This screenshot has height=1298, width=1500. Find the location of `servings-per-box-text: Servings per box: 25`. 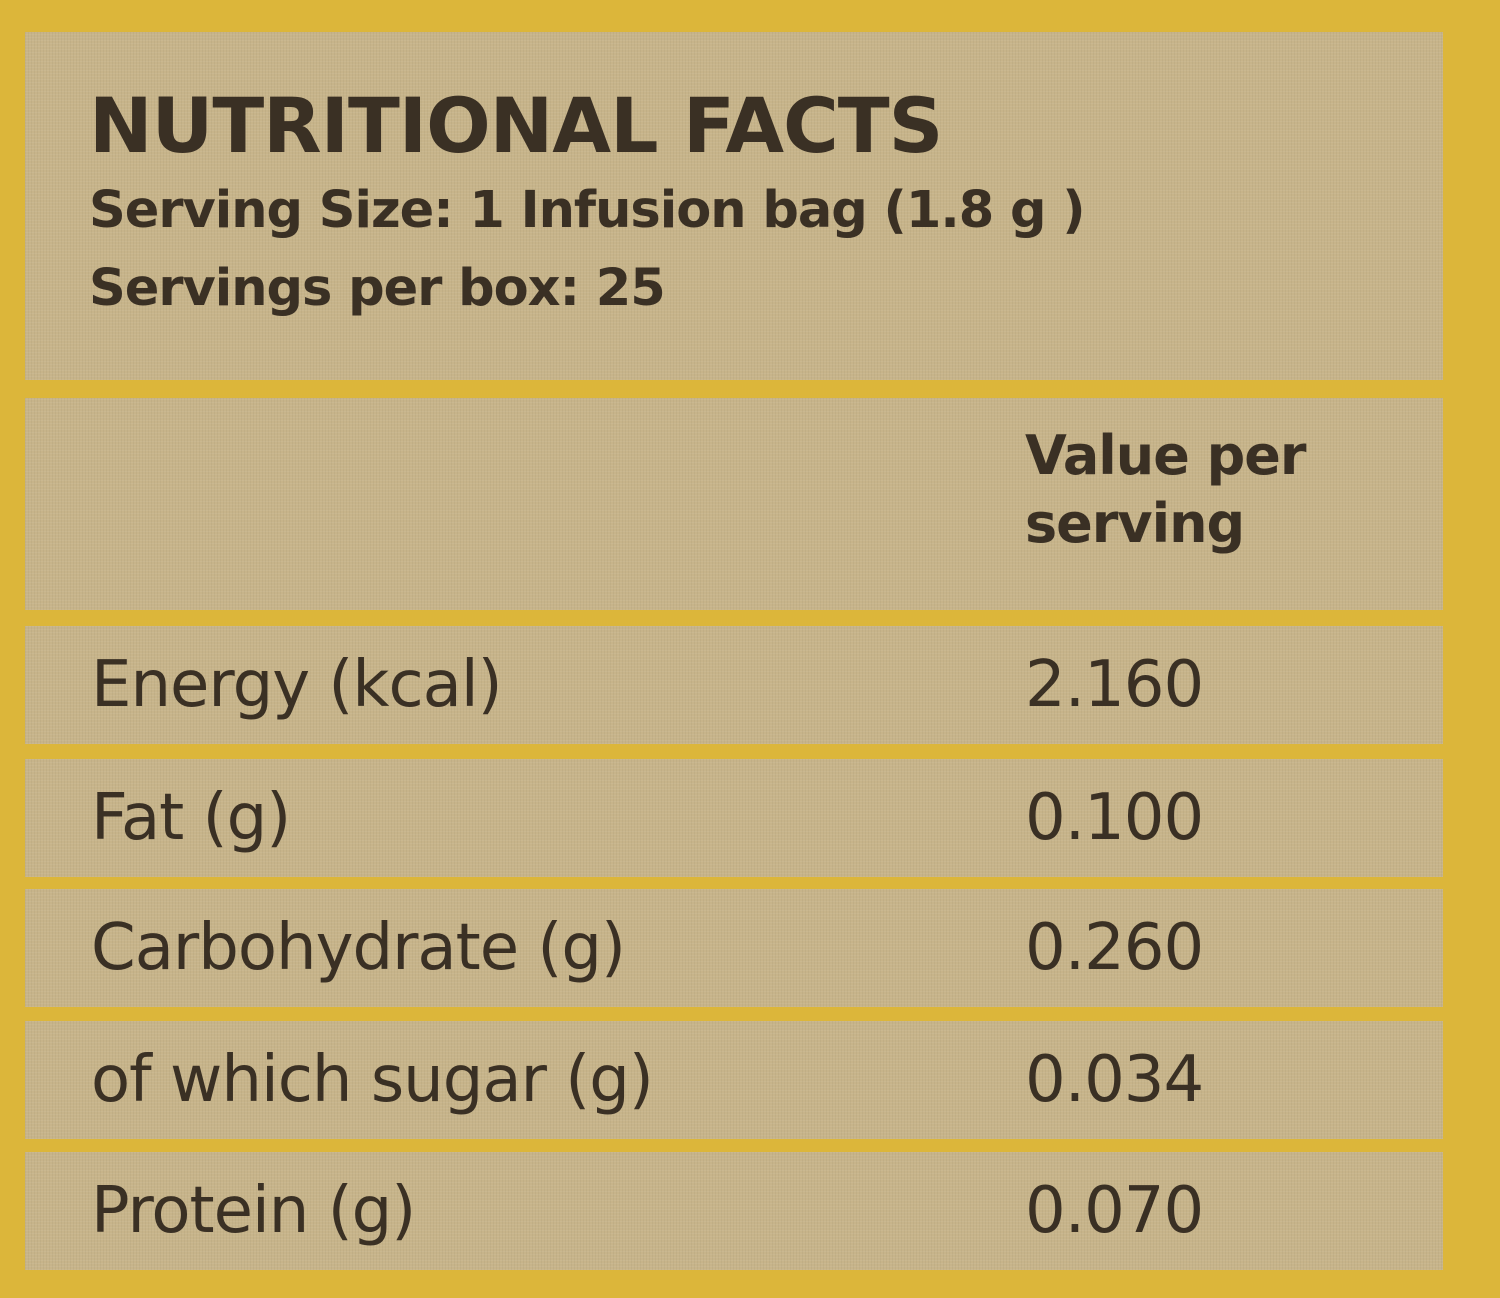

servings-per-box-text: Servings per box: 25 is located at coordinates (377, 288).